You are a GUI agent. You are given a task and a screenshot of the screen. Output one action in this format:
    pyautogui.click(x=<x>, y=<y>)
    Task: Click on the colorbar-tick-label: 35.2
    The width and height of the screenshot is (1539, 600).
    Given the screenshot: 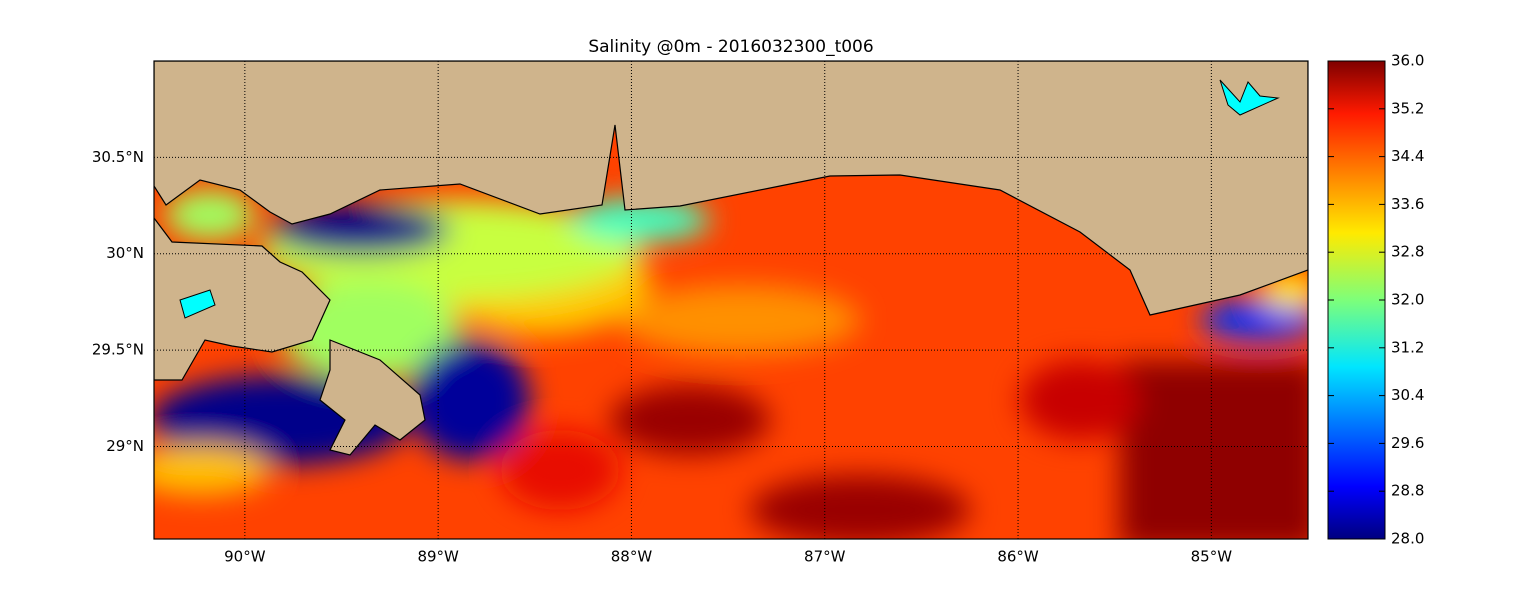 What is the action you would take?
    pyautogui.click(x=1407, y=108)
    